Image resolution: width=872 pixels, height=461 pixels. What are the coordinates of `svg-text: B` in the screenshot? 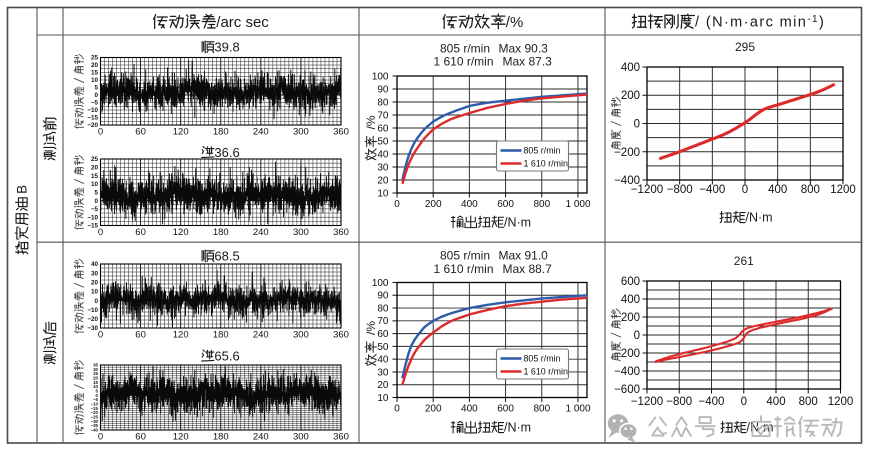 It's located at (22, 189).